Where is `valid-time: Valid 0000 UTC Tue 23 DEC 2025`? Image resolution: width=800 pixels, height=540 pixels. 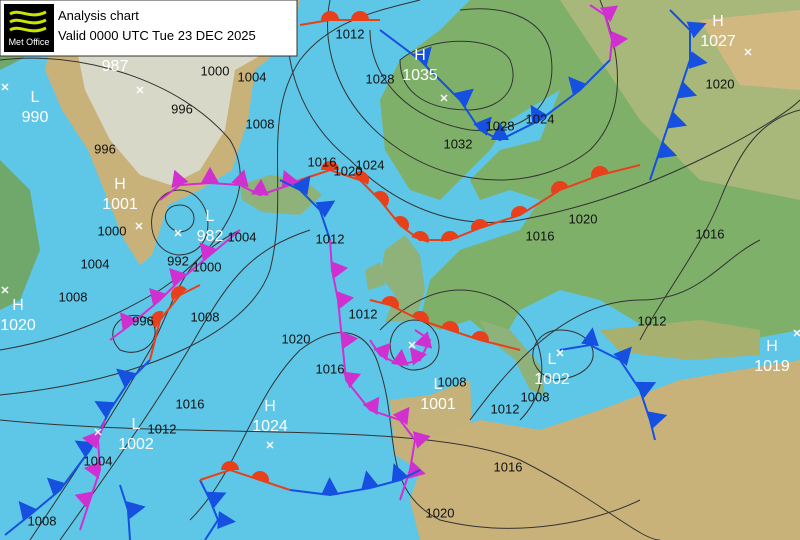
valid-time: Valid 0000 UTC Tue 23 DEC 2025 is located at coordinates (157, 35).